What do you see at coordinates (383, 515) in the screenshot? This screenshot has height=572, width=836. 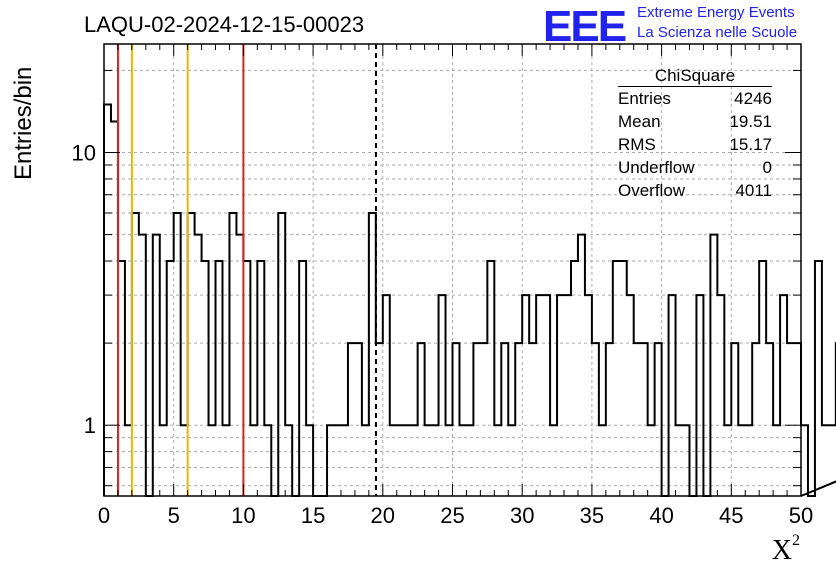 I see `x-tick-label: 20` at bounding box center [383, 515].